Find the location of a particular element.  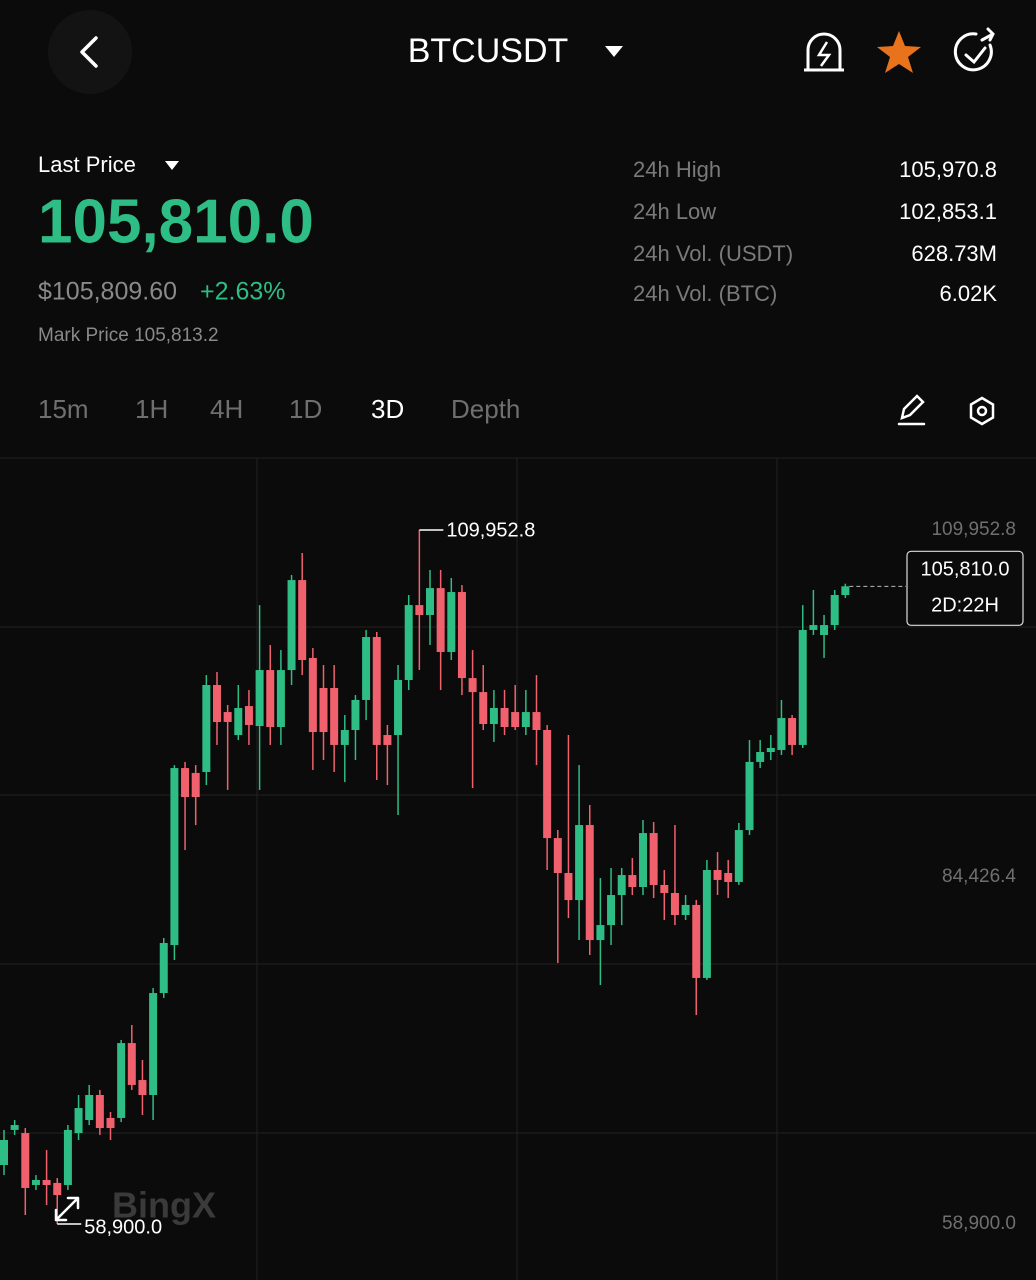

y-tick-label: 109,952.8 is located at coordinates (973, 529).